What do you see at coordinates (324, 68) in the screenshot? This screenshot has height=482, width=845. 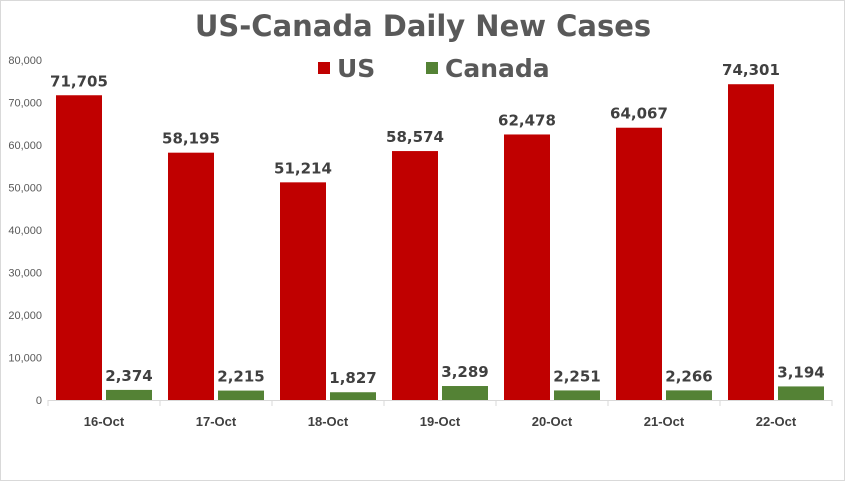 I see `legend-swatch-us` at bounding box center [324, 68].